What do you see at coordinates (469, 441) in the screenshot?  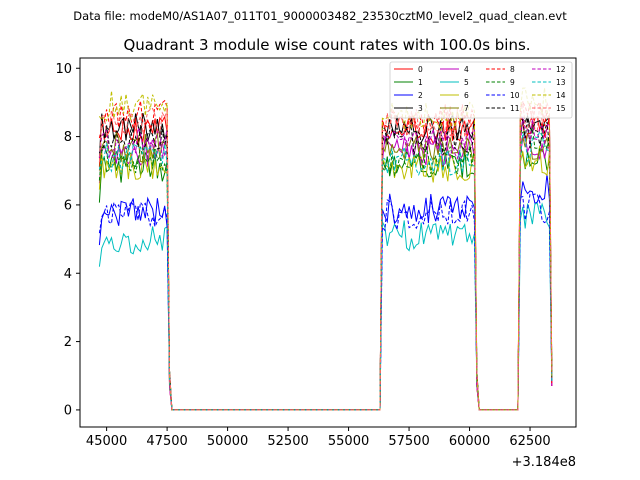 I see `x-tick-label: 60000` at bounding box center [469, 441].